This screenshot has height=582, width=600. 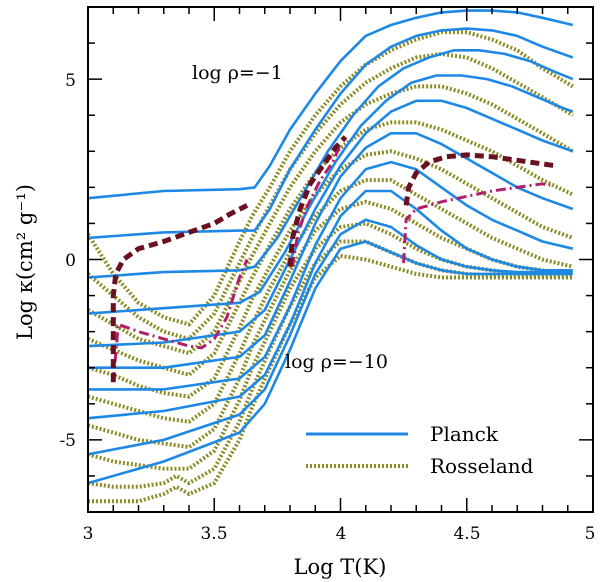 I want to click on y-axis-label: Log κ(cm² g⁻¹), so click(x=25, y=262).